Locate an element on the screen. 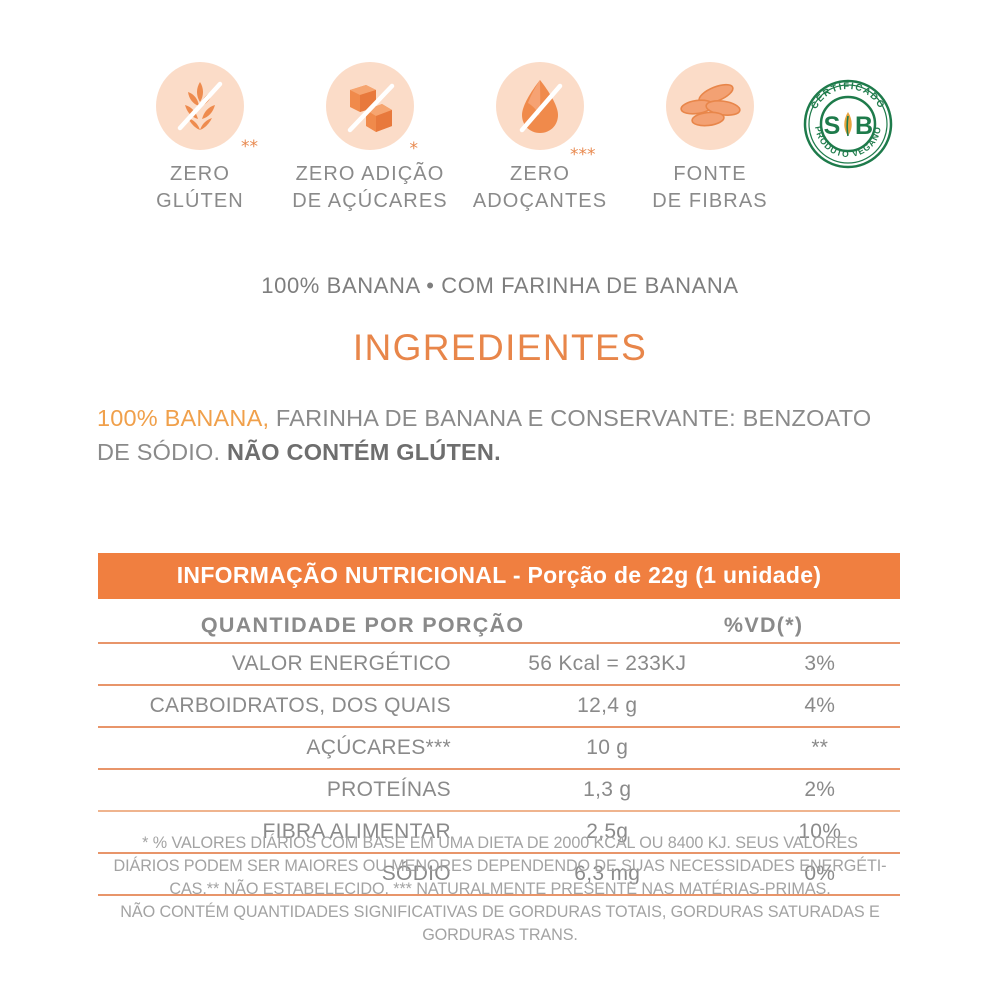 This screenshot has width=1000, height=1000. ingredients-gluten-note: NÃO CONTÉM GLÚTEN. is located at coordinates (363, 452).